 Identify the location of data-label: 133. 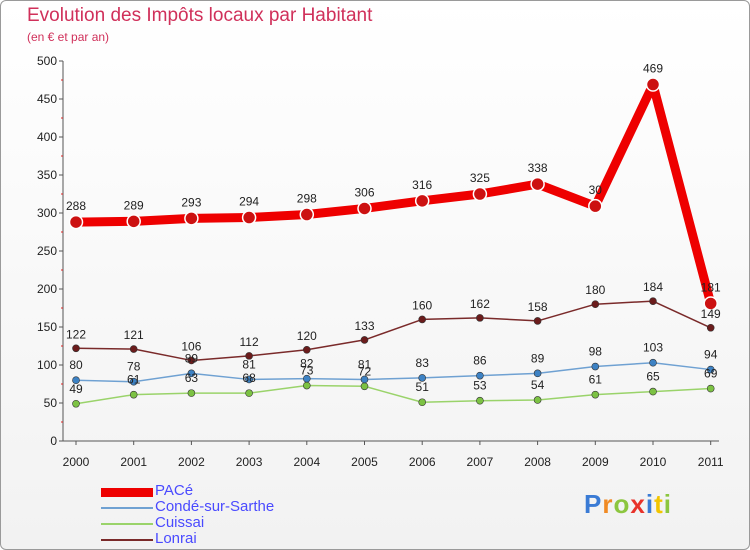
(364, 326).